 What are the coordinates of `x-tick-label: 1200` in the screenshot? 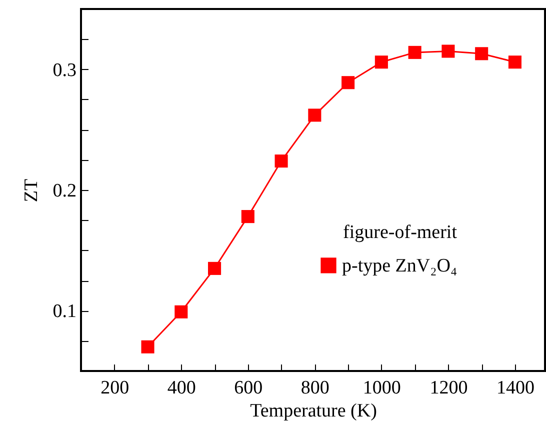 It's located at (449, 388).